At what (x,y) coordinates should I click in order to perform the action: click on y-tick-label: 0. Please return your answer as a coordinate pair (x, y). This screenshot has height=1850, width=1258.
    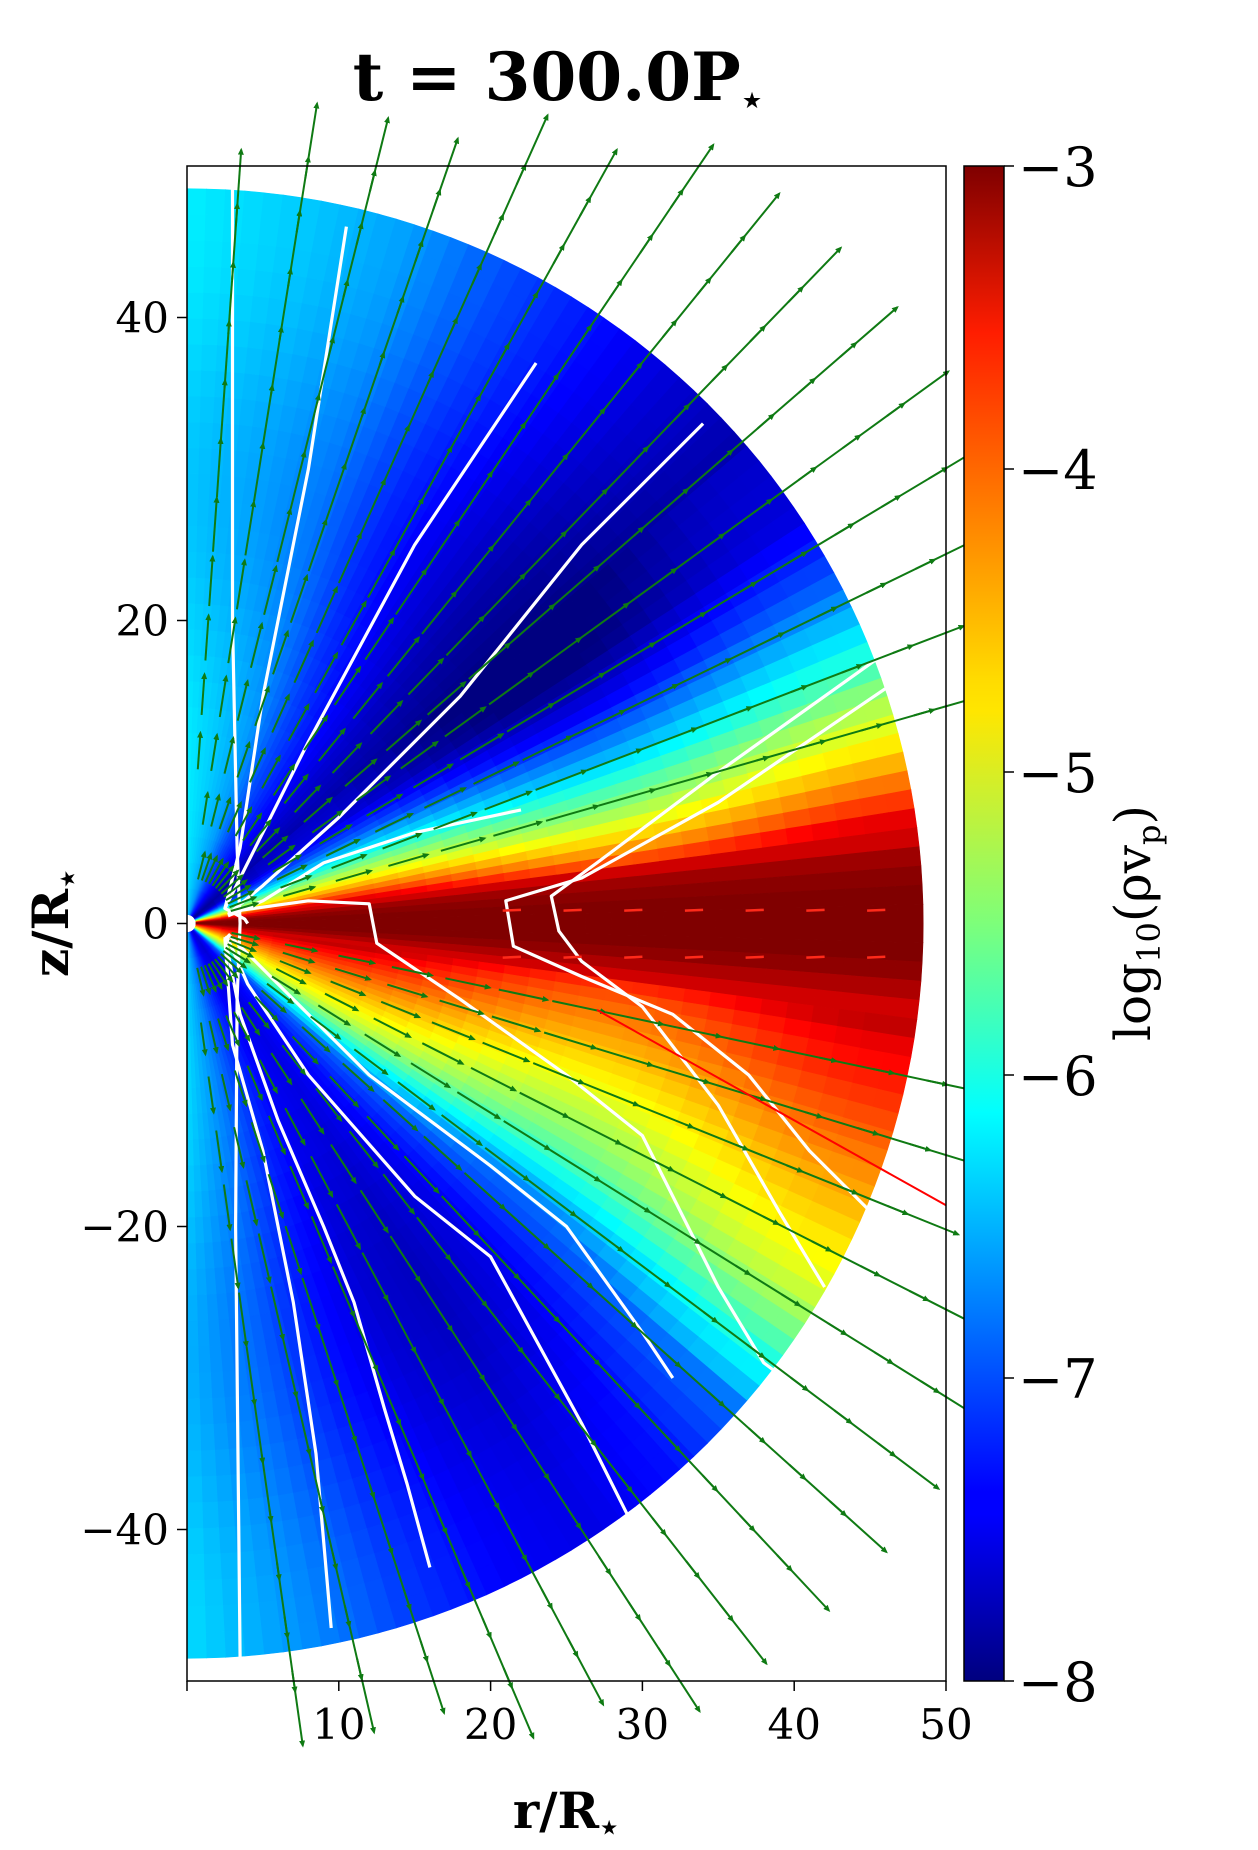
    Looking at the image, I should click on (155, 924).